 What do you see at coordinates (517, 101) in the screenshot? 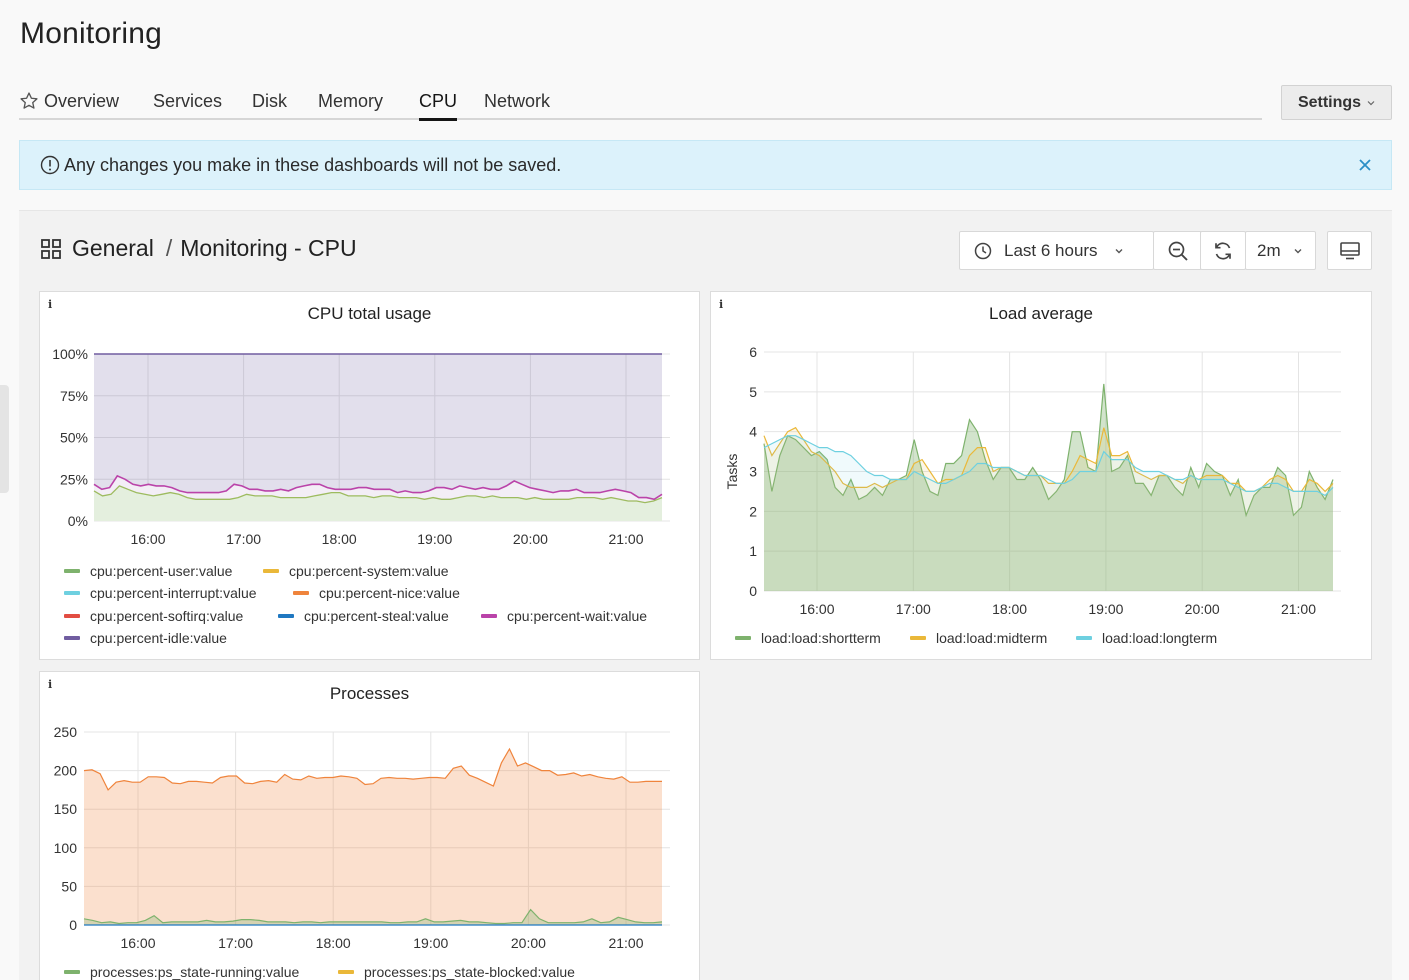
I see `tab-network: Network` at bounding box center [517, 101].